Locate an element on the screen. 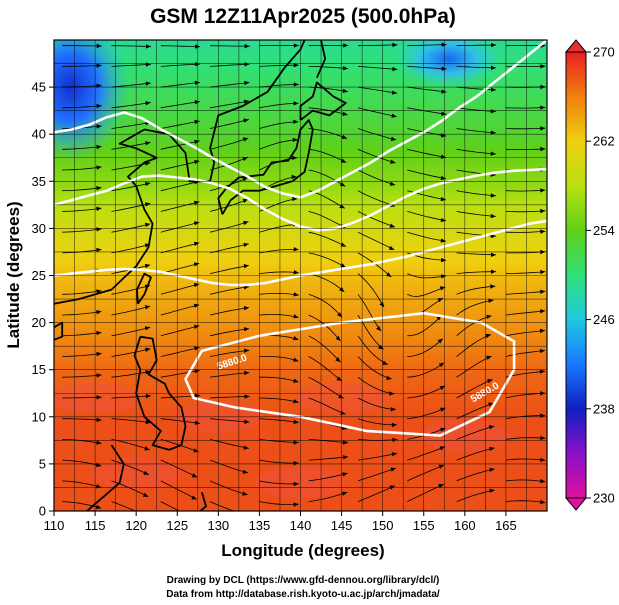  x-tick-label: 150 is located at coordinates (383, 525).